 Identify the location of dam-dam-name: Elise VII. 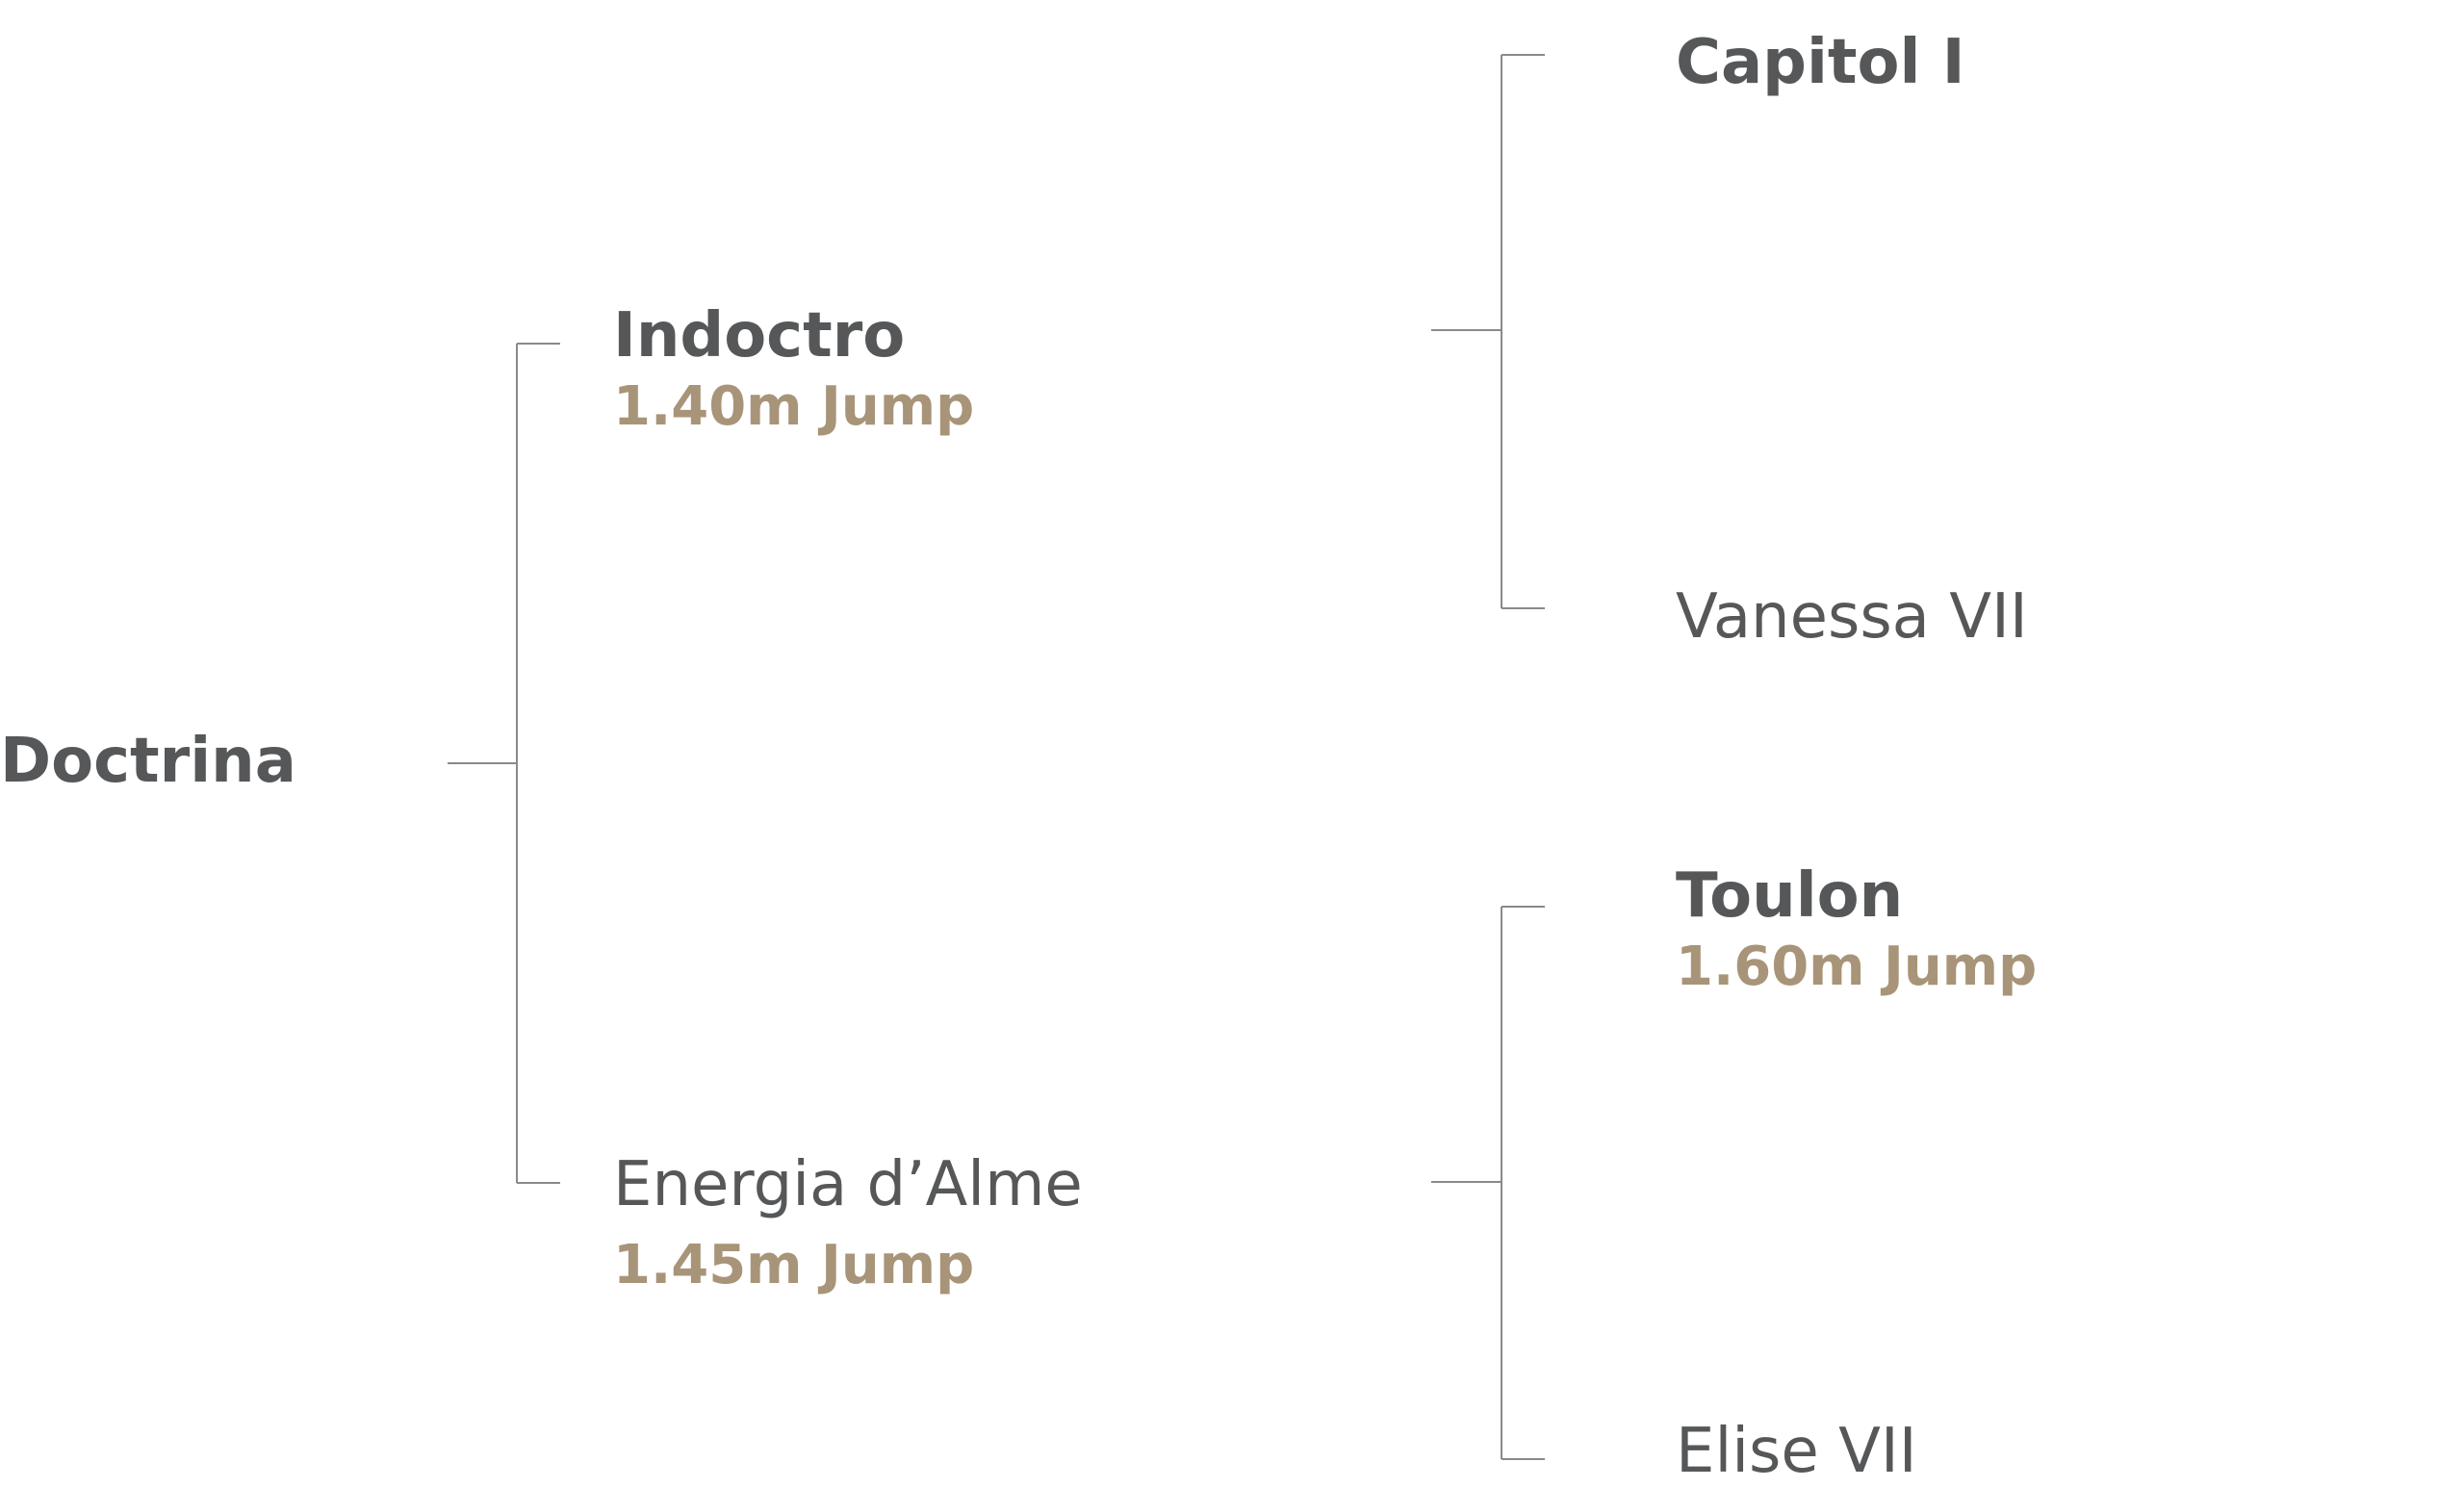
(1796, 1452).